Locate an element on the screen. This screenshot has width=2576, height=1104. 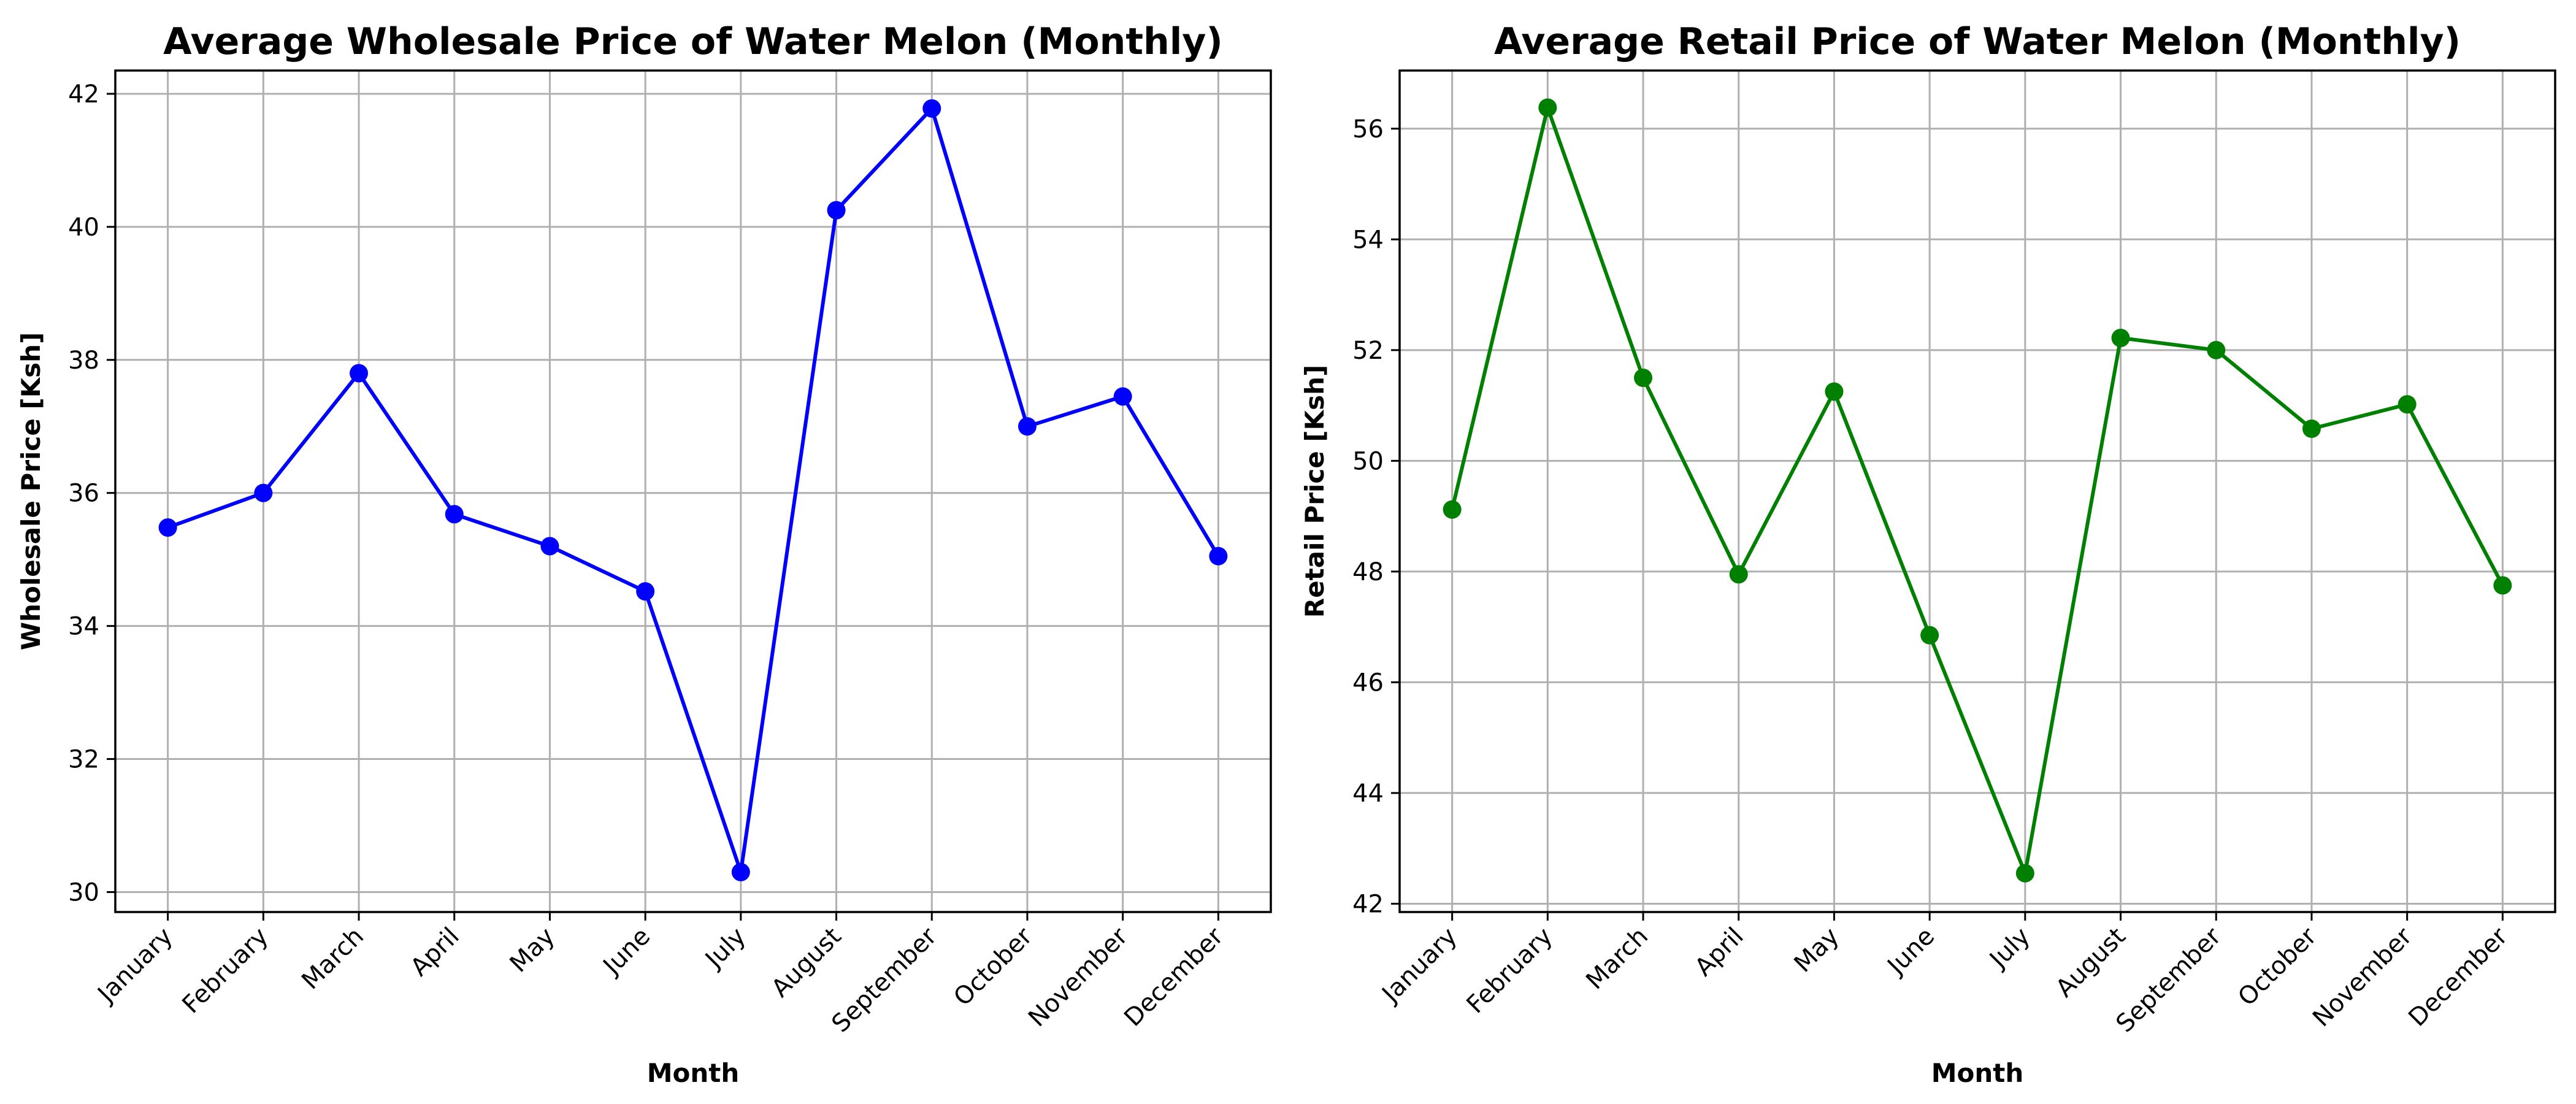
y-tick-label: 52 is located at coordinates (1368, 351).